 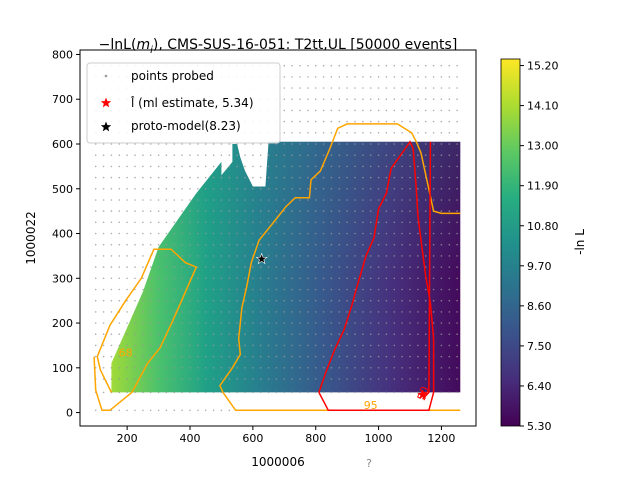 What do you see at coordinates (539, 386) in the screenshot?
I see `colorbar-tick-label: 6.40` at bounding box center [539, 386].